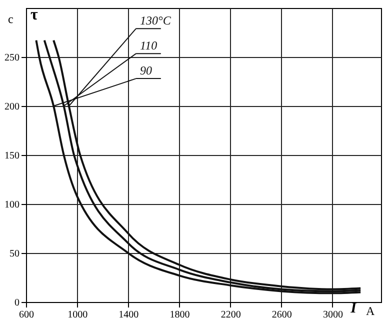 This screenshot has width=391, height=323. I want to click on x-tick-label: 3000, so click(332, 315).